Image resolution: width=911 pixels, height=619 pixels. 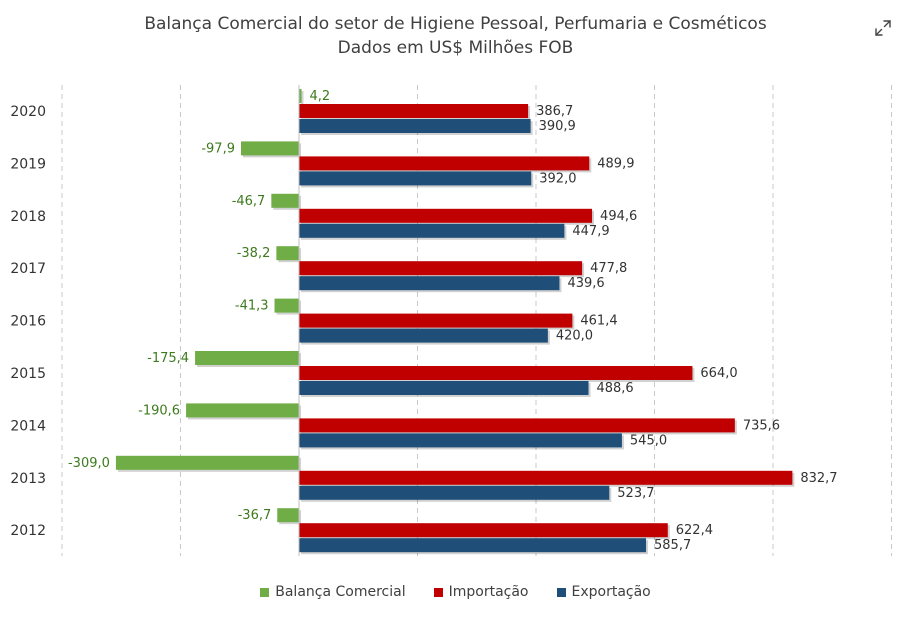 What do you see at coordinates (429, 283) in the screenshot?
I see `bar-exportacao-2017` at bounding box center [429, 283].